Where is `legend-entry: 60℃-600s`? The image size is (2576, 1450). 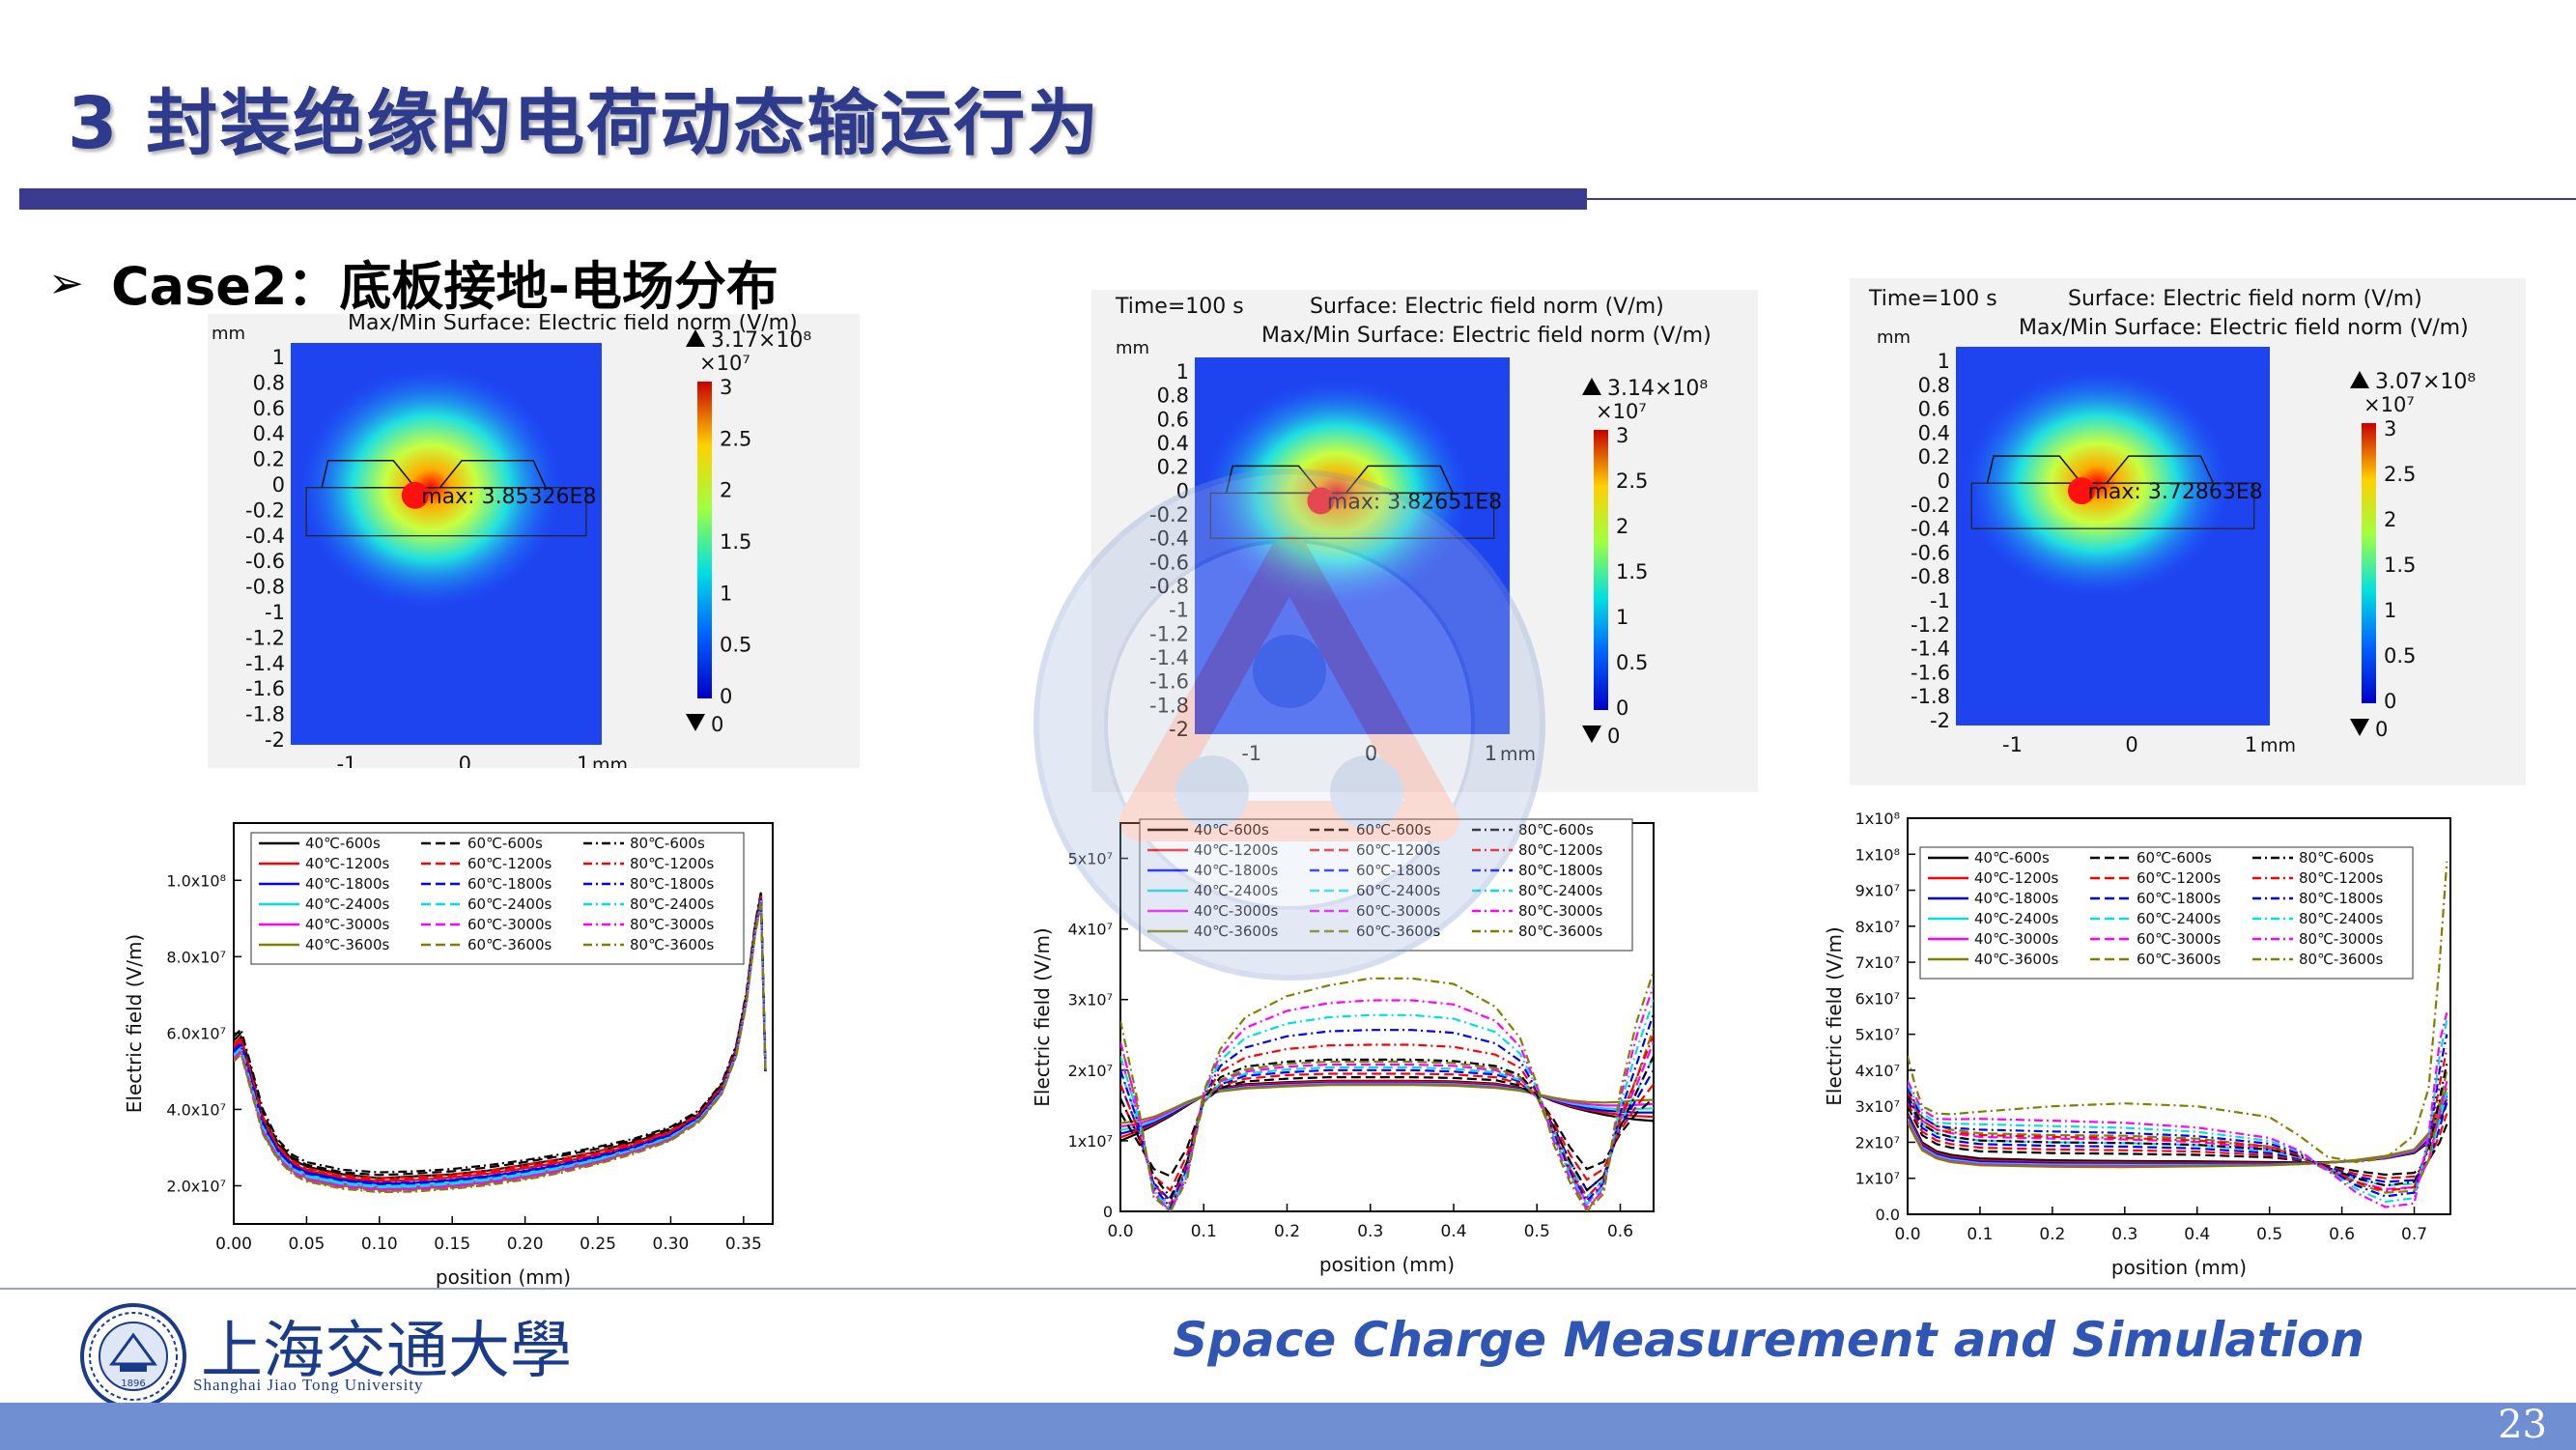 legend-entry: 60℃-600s is located at coordinates (1393, 830).